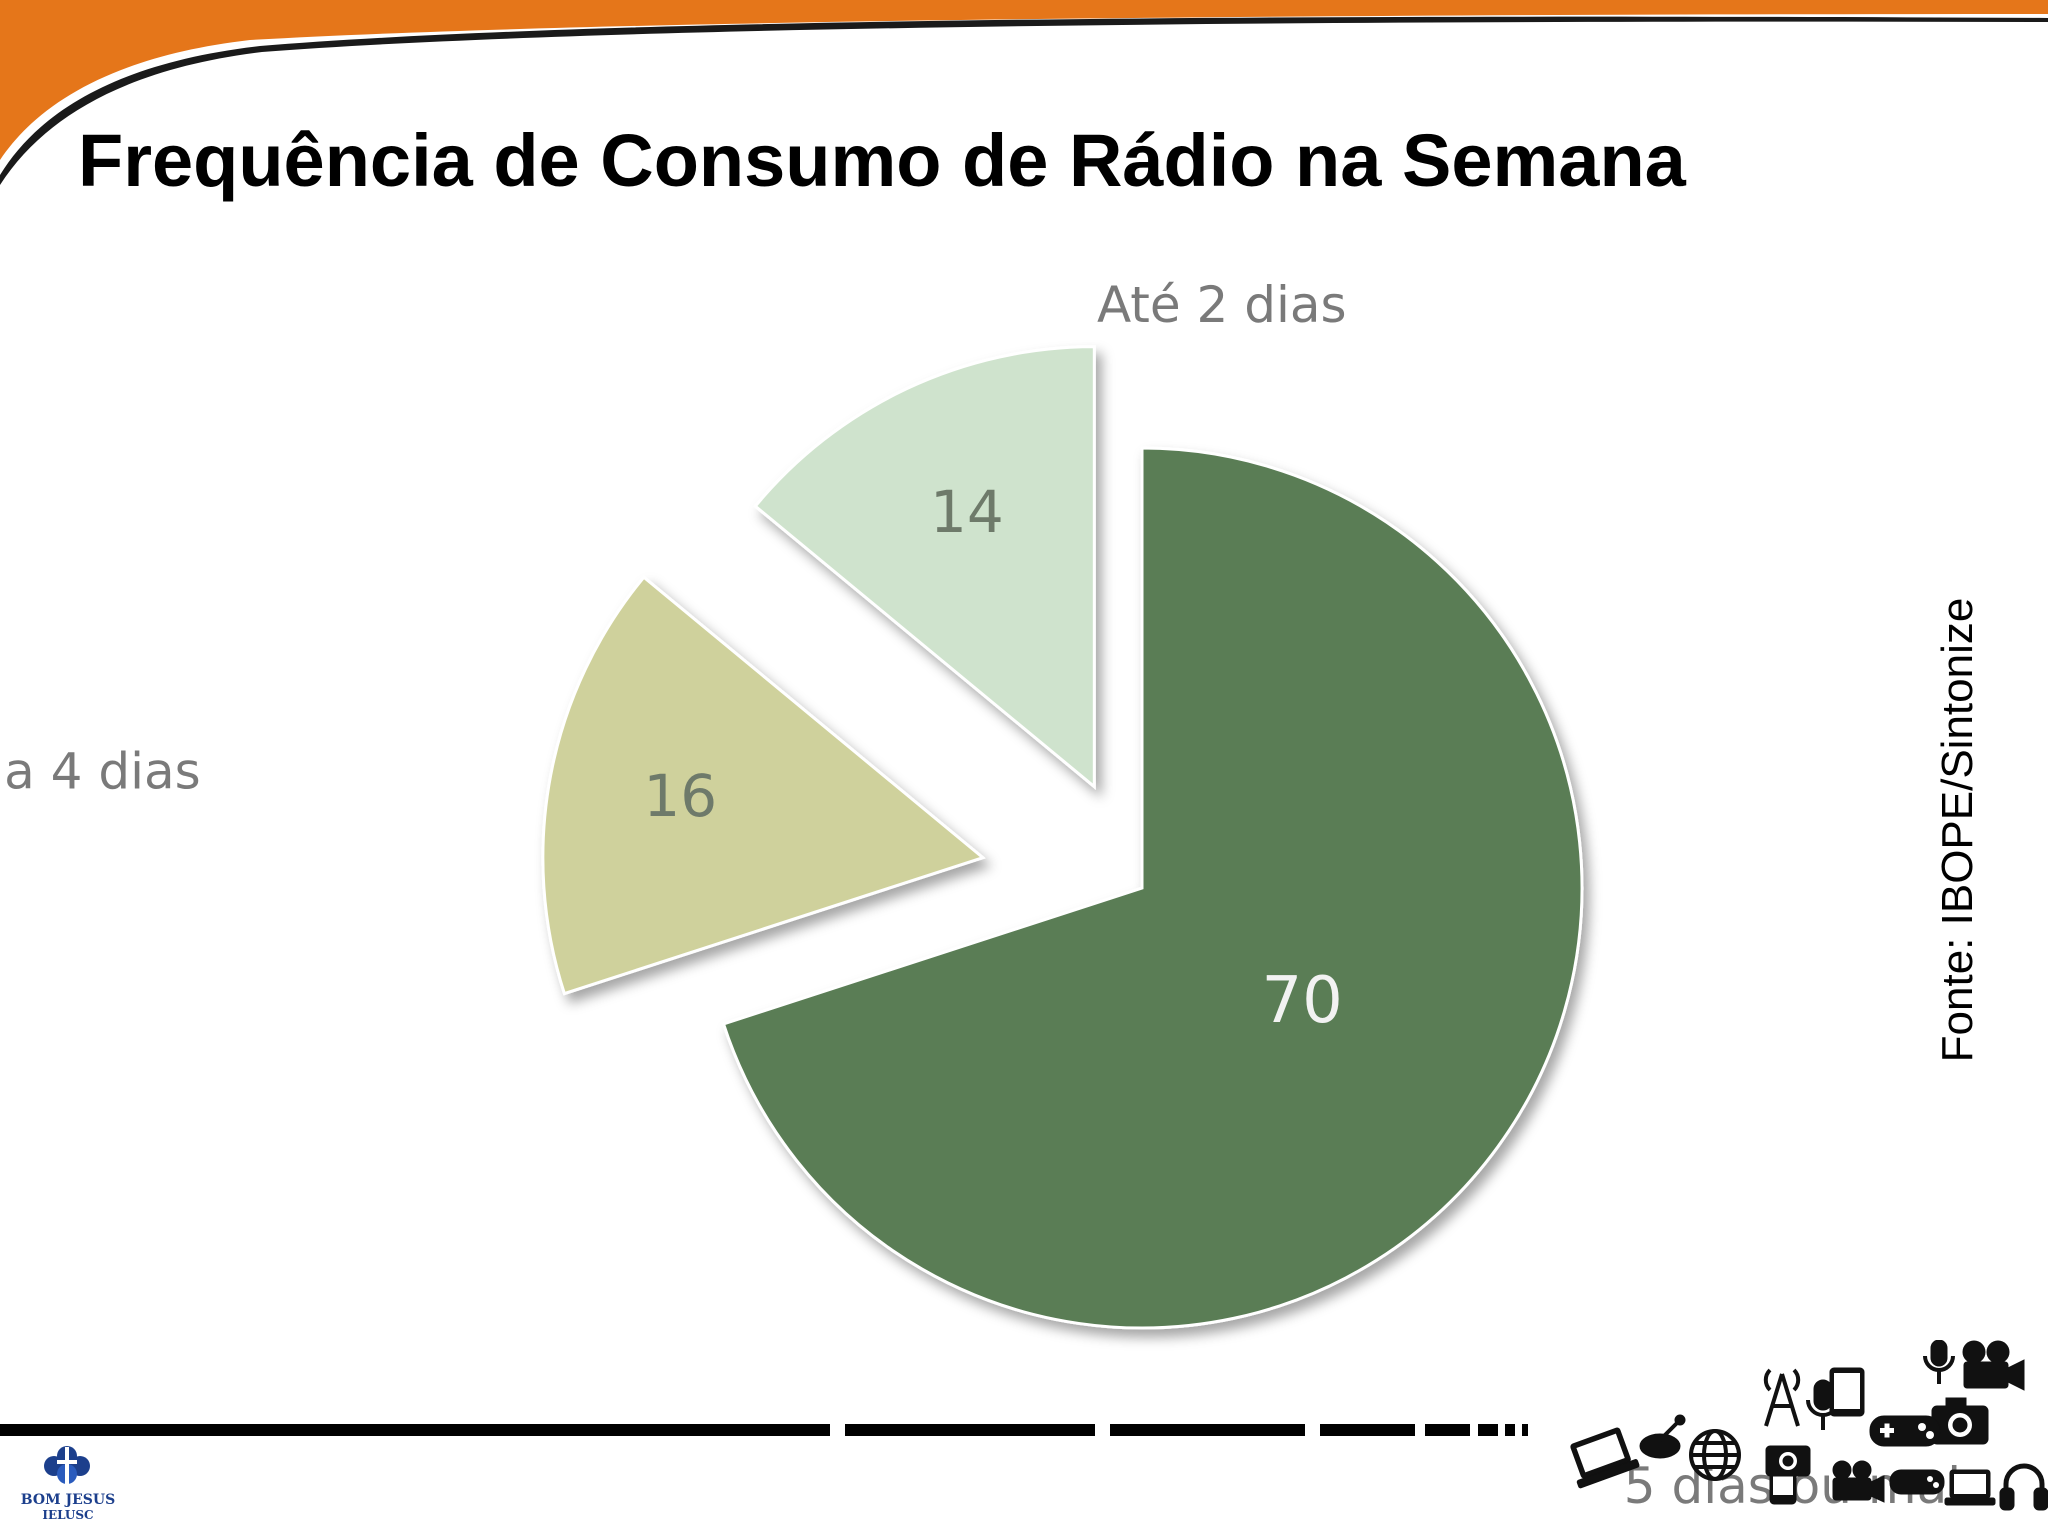 The width and height of the screenshot is (2048, 1536). Describe the element at coordinates (967, 512) in the screenshot. I see `slice-value-label: 14` at that location.